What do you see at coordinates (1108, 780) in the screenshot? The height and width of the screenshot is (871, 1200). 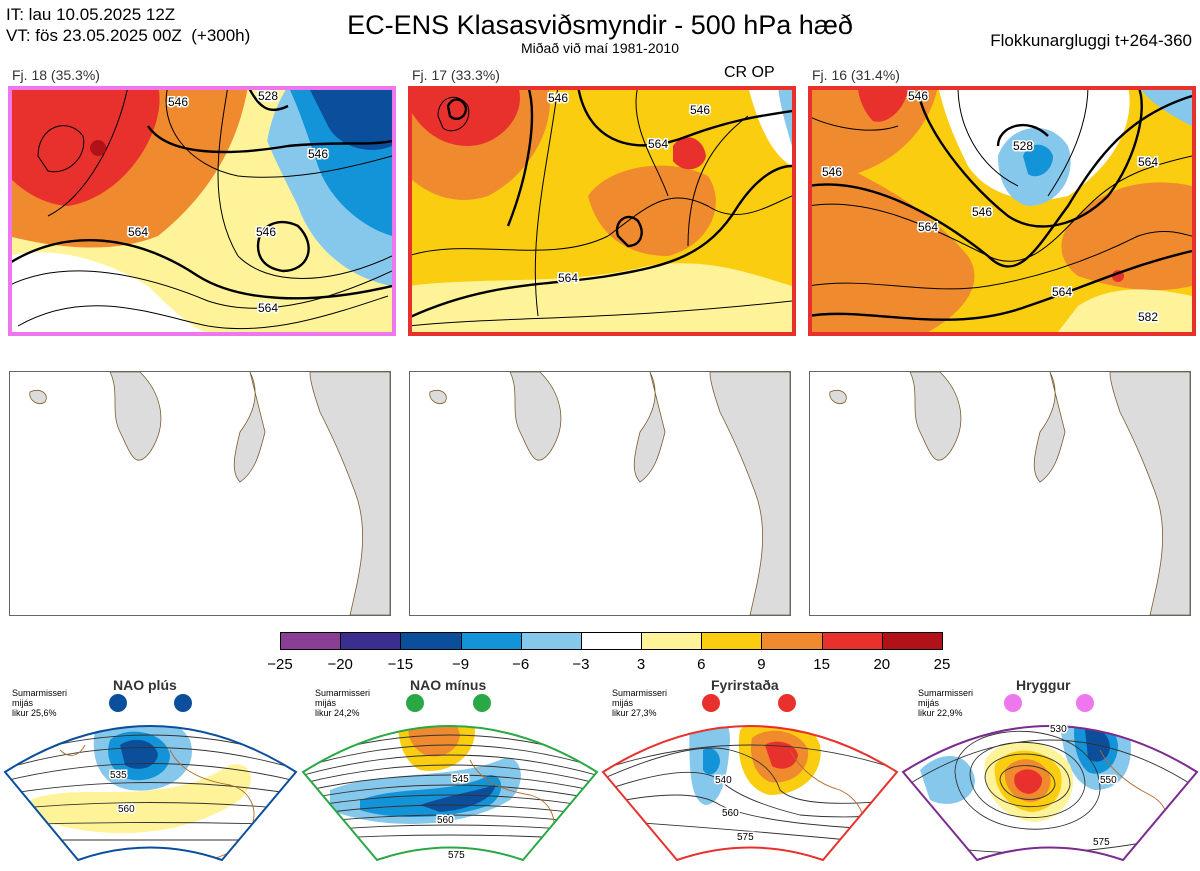 I see `regime-contour-label: 550` at bounding box center [1108, 780].